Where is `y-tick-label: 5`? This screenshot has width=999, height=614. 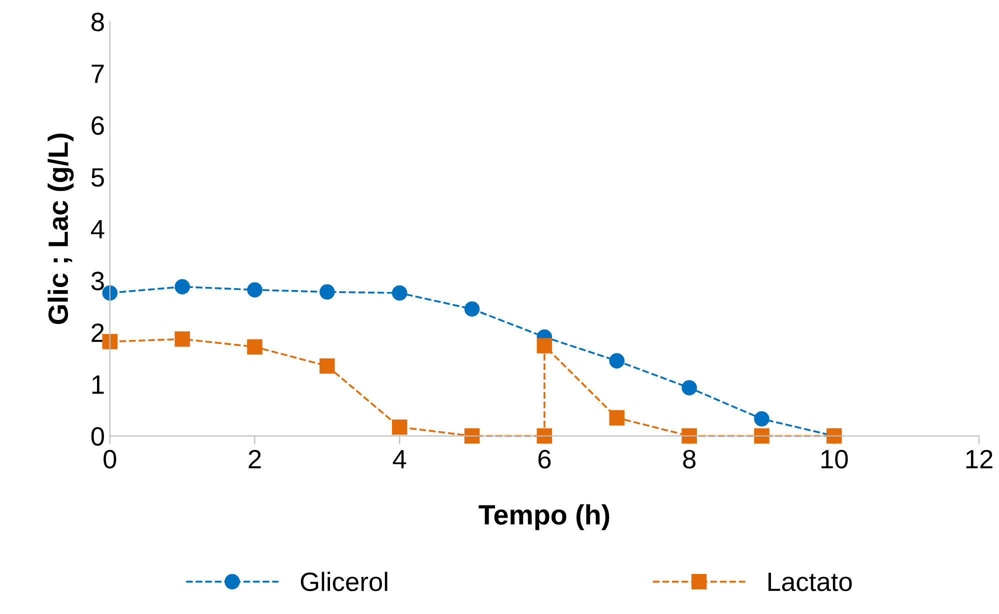
y-tick-label: 5 is located at coordinates (97, 177).